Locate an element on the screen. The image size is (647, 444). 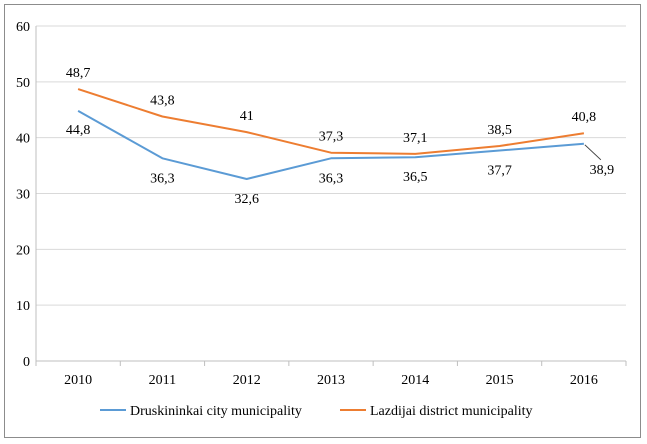
x-tick-label-2015: 2015 is located at coordinates (500, 380).